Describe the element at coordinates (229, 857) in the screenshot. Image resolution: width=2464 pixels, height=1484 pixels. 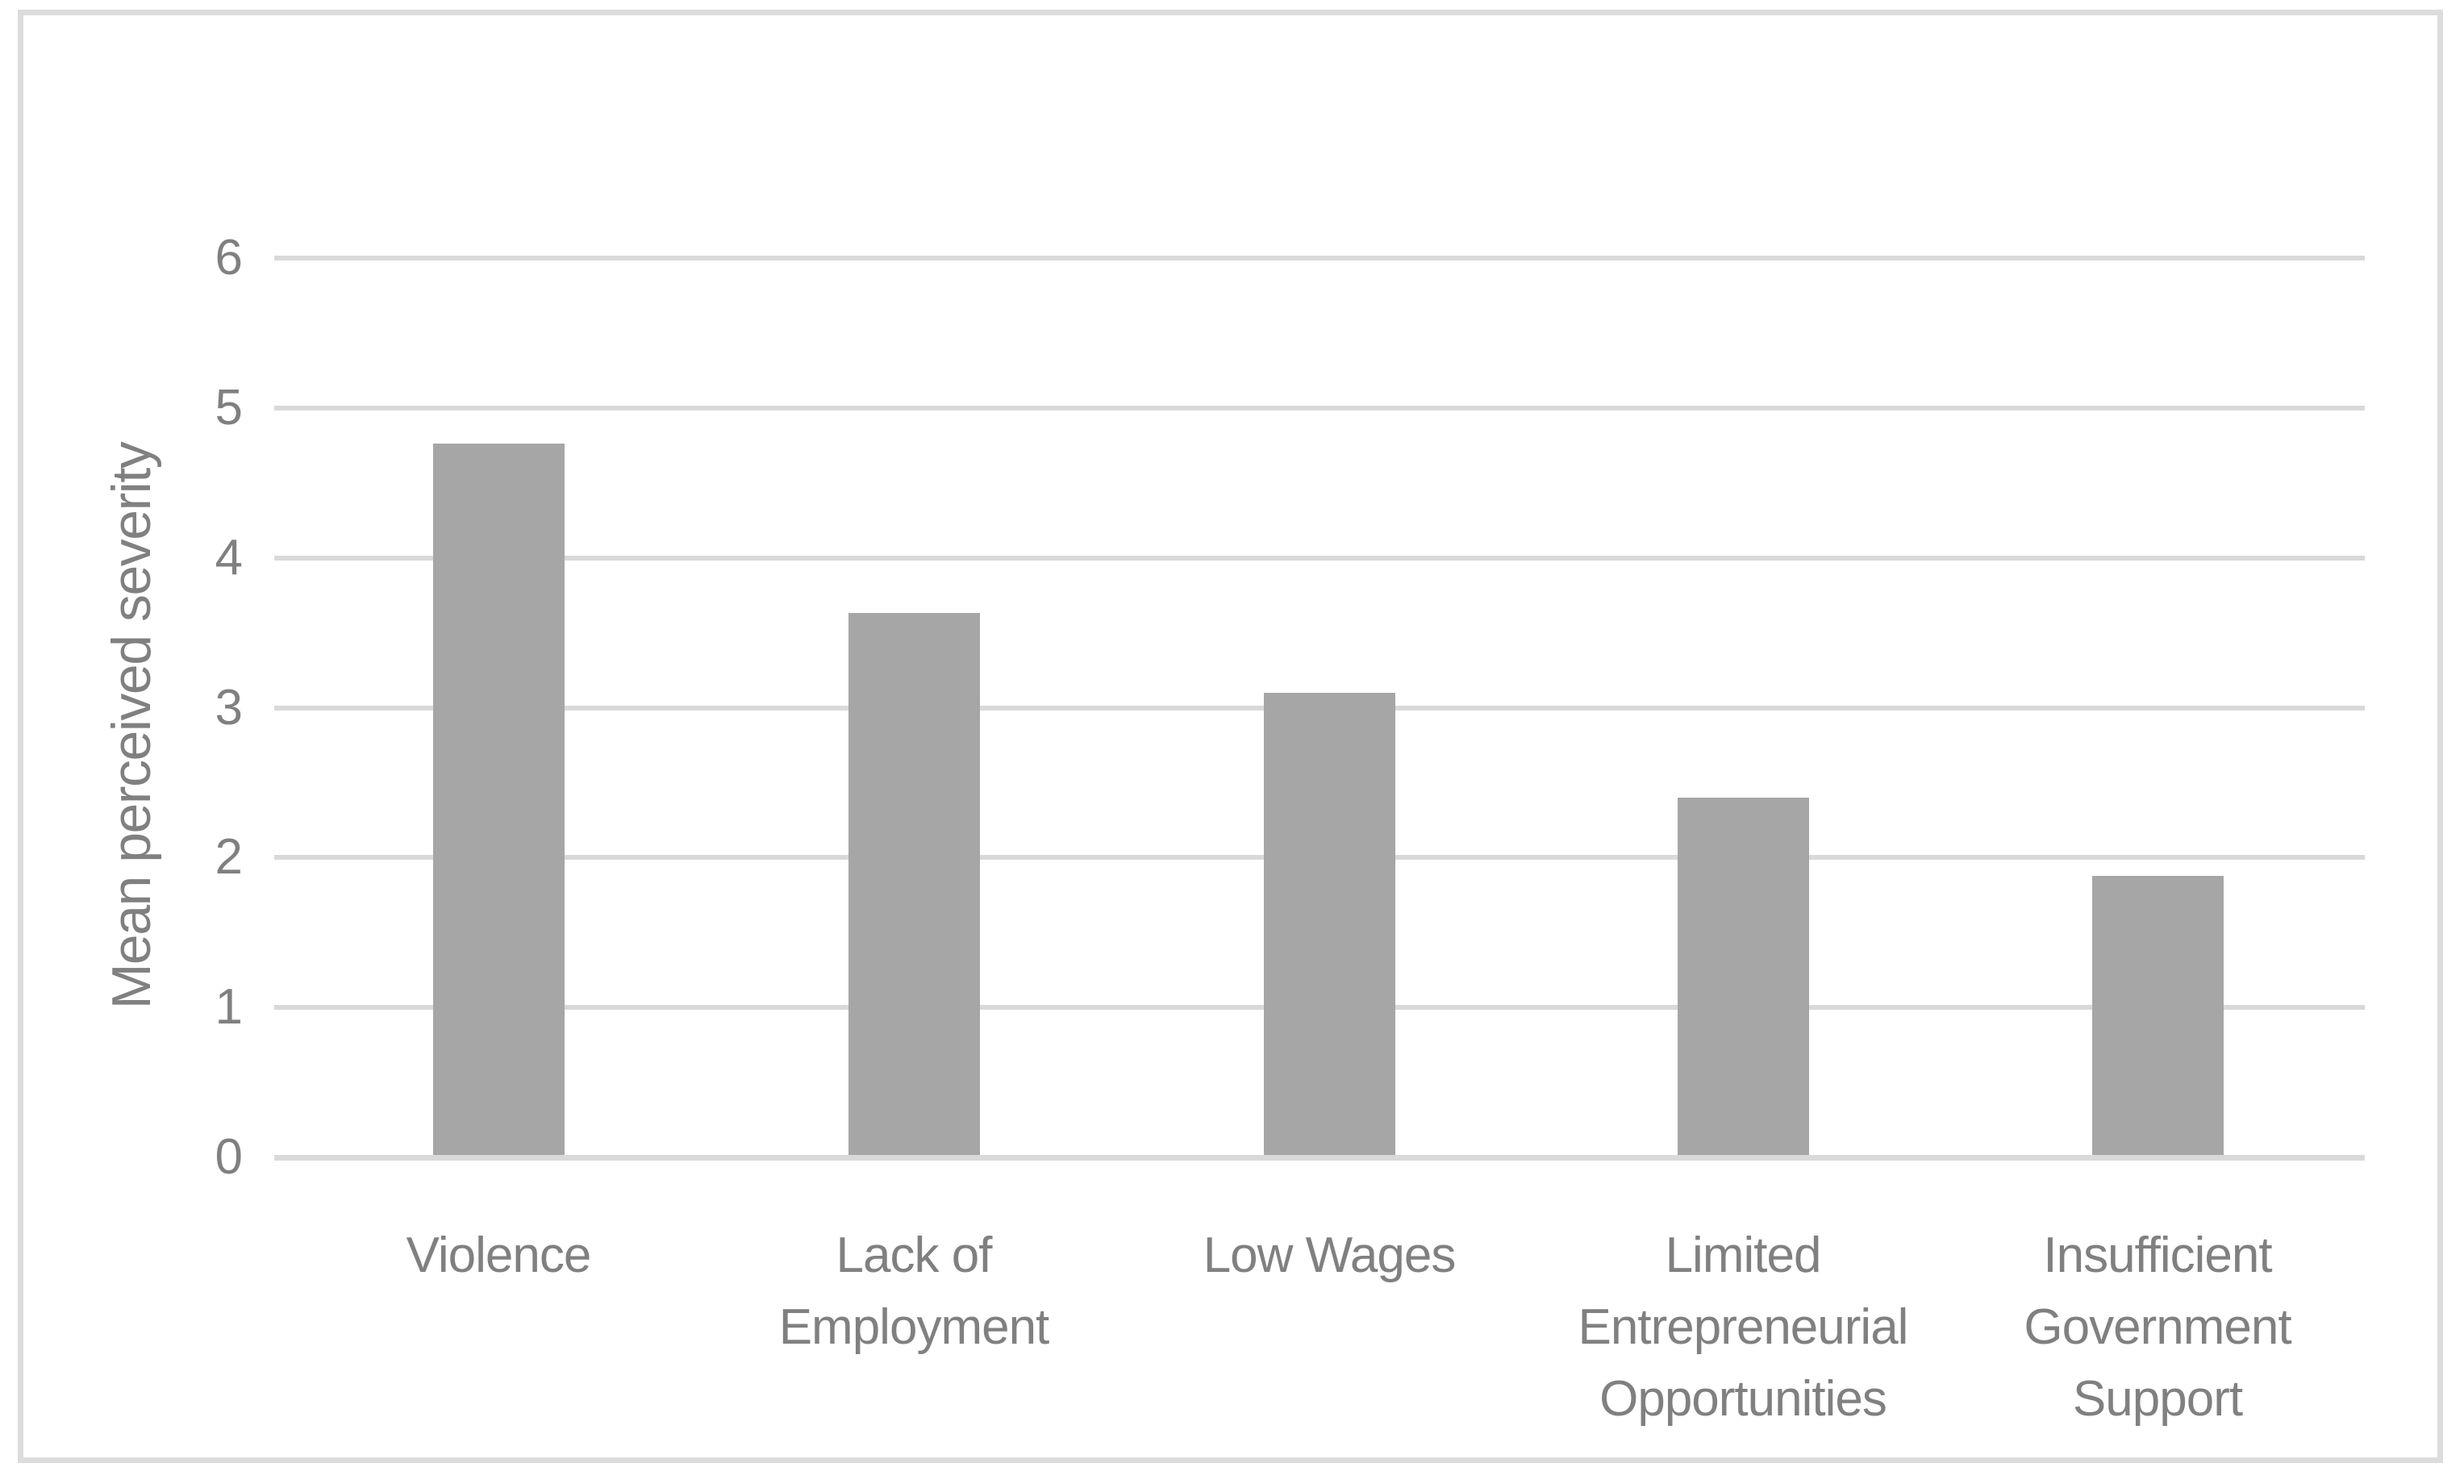
I see `y-tick-label: 2` at that location.